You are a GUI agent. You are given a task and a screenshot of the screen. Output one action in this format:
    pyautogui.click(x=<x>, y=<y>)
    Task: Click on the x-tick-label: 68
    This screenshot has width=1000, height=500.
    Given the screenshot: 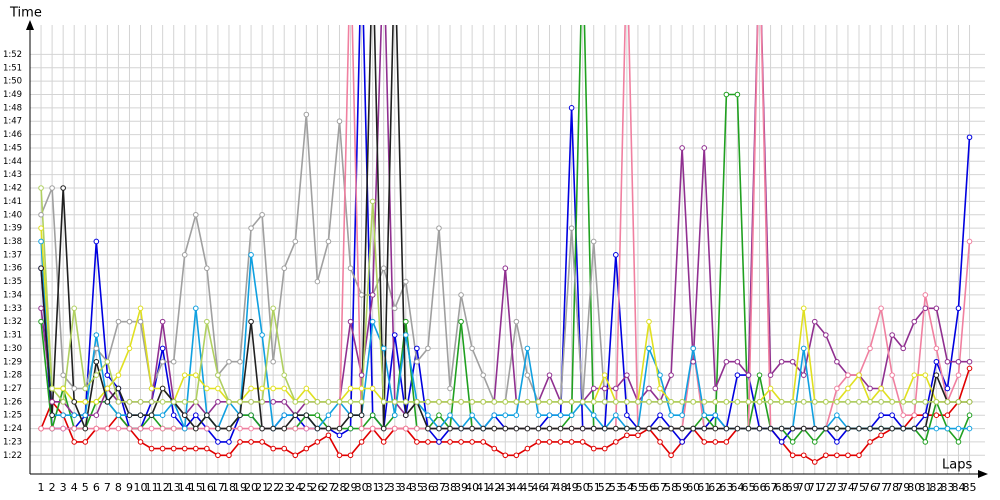 What is the action you would take?
    pyautogui.click(x=782, y=487)
    